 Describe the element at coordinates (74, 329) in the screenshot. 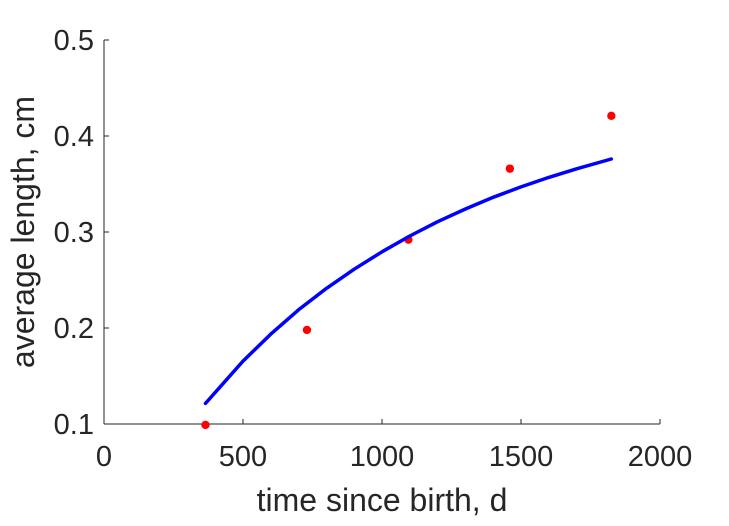

I see `y-tick-label: 0.2` at that location.